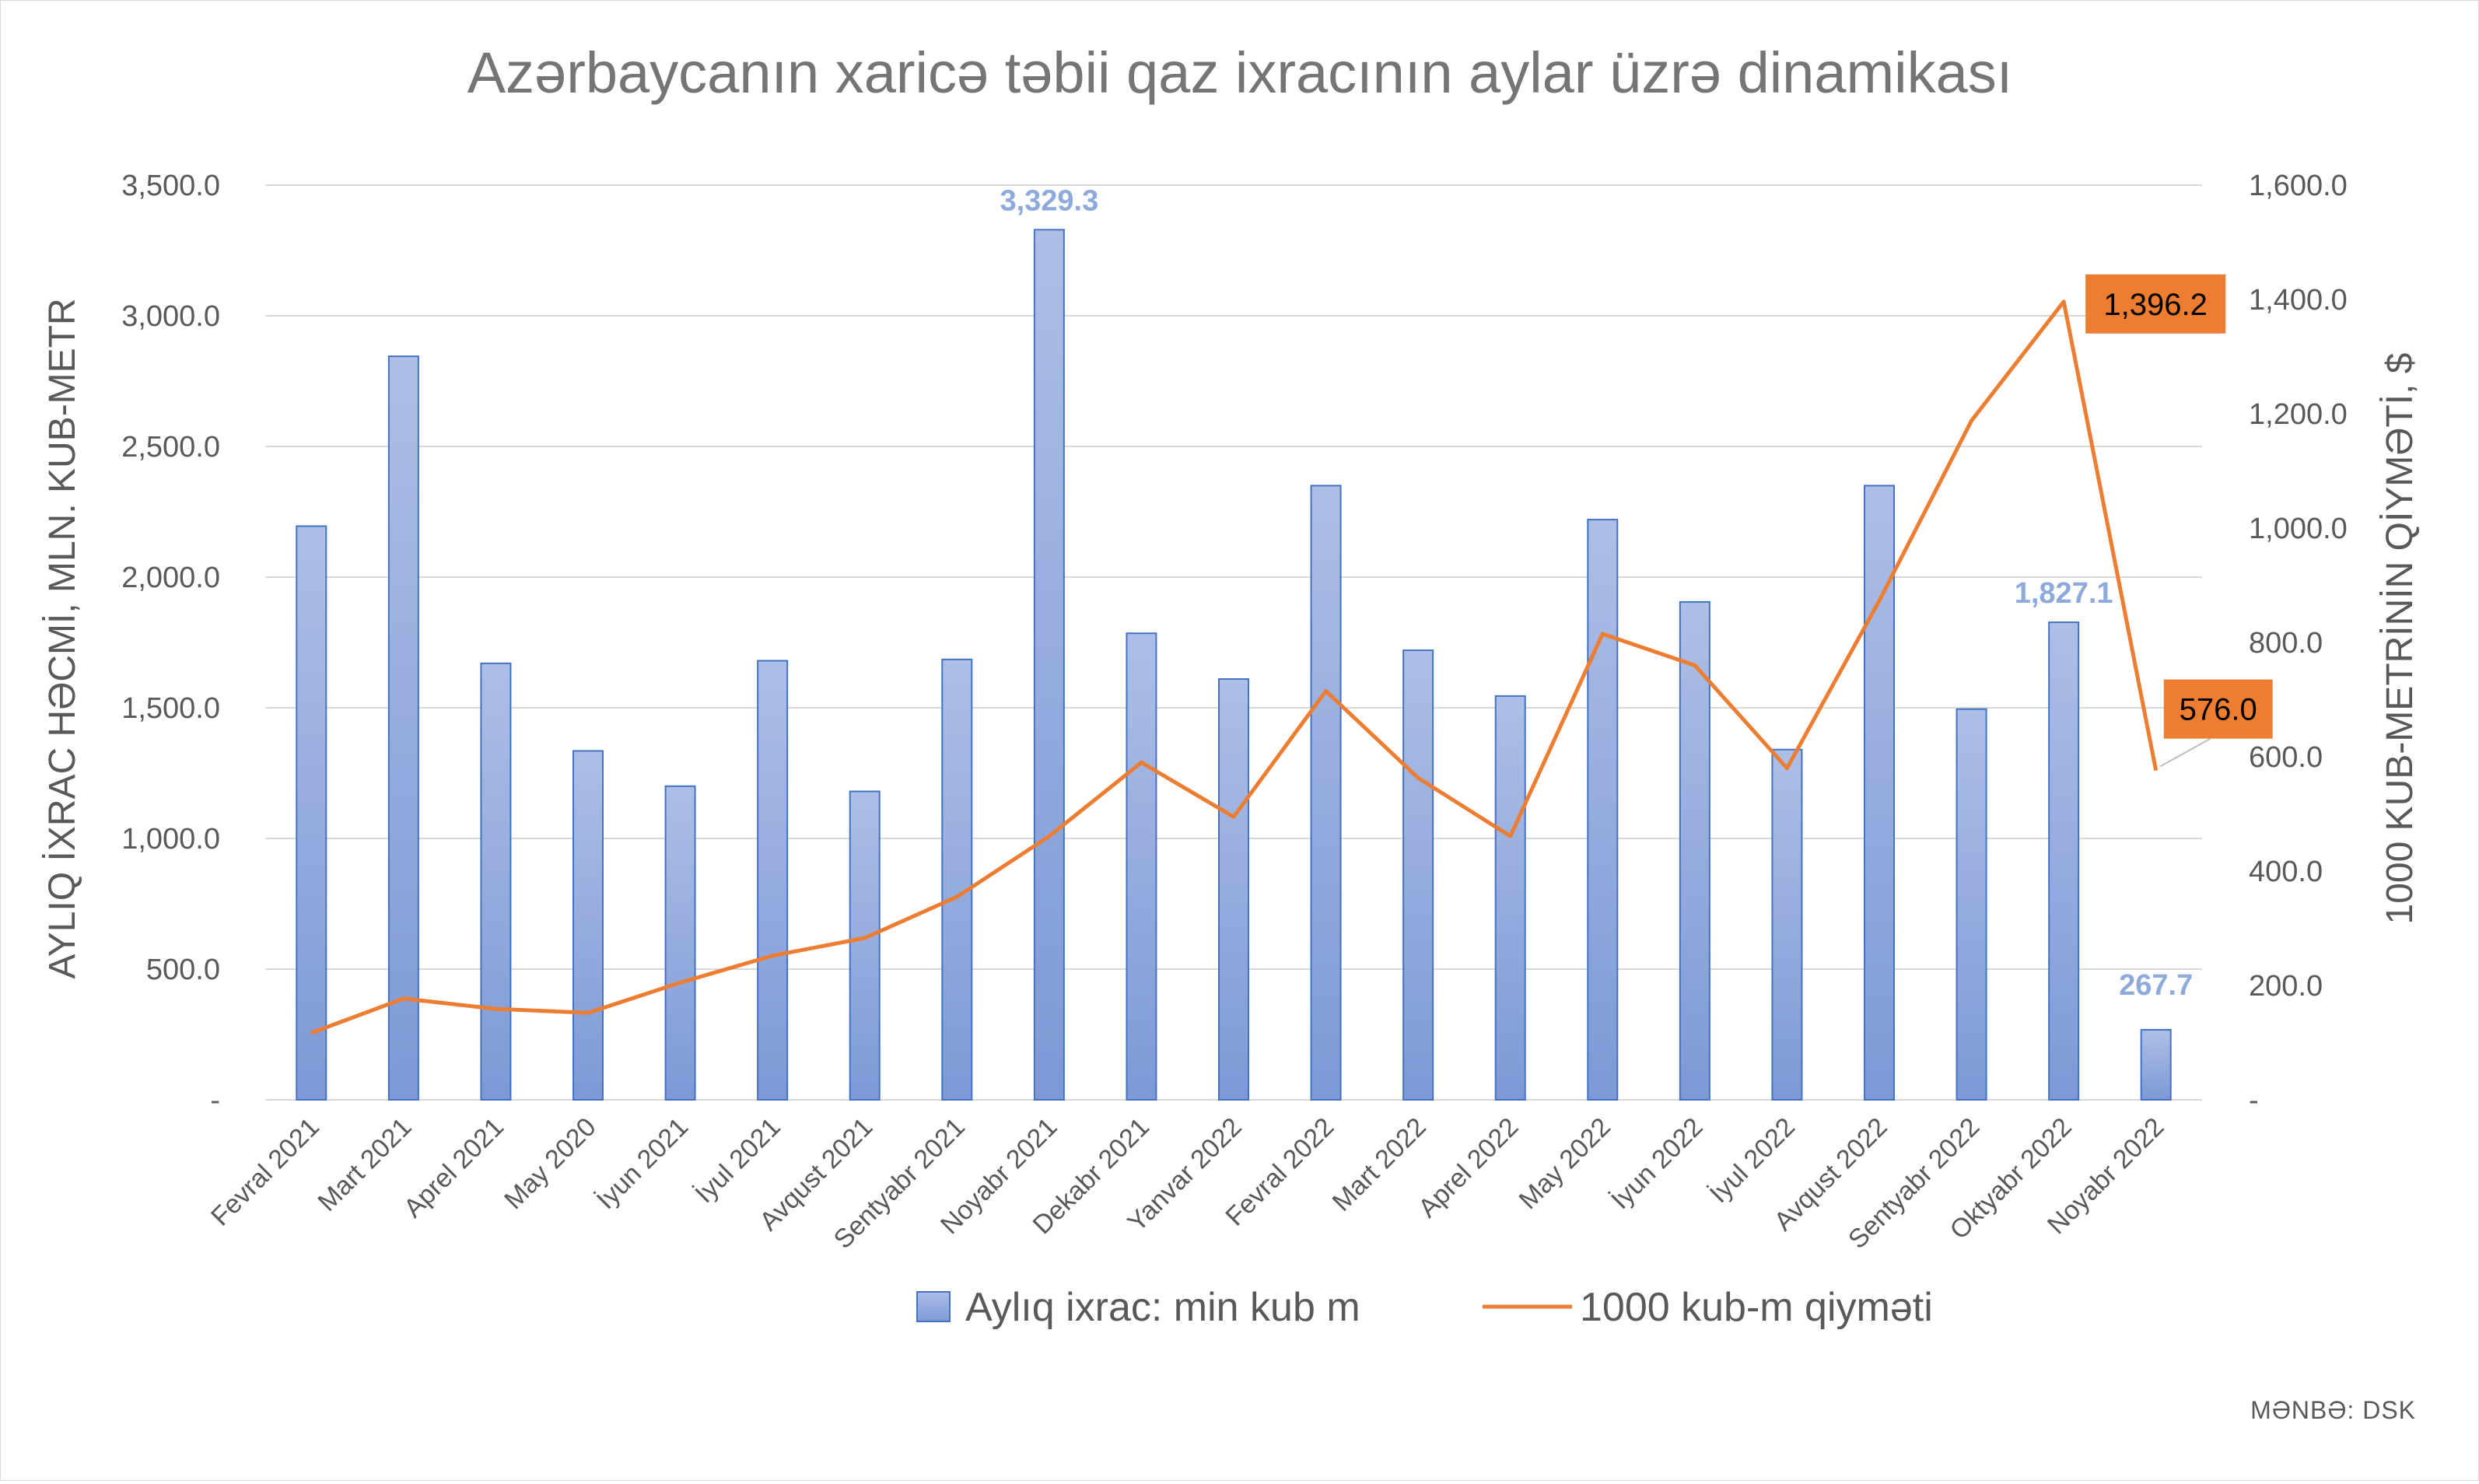 The width and height of the screenshot is (2479, 1484). What do you see at coordinates (1162, 1307) in the screenshot?
I see `legend-label-bar: Aylıq ixrac: min kub m` at bounding box center [1162, 1307].